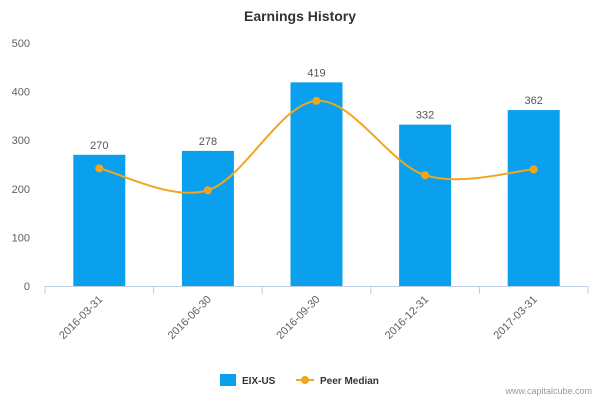 The image size is (600, 405). What do you see at coordinates (516, 318) in the screenshot?
I see `x-tick-label: 2017-03-31` at bounding box center [516, 318].